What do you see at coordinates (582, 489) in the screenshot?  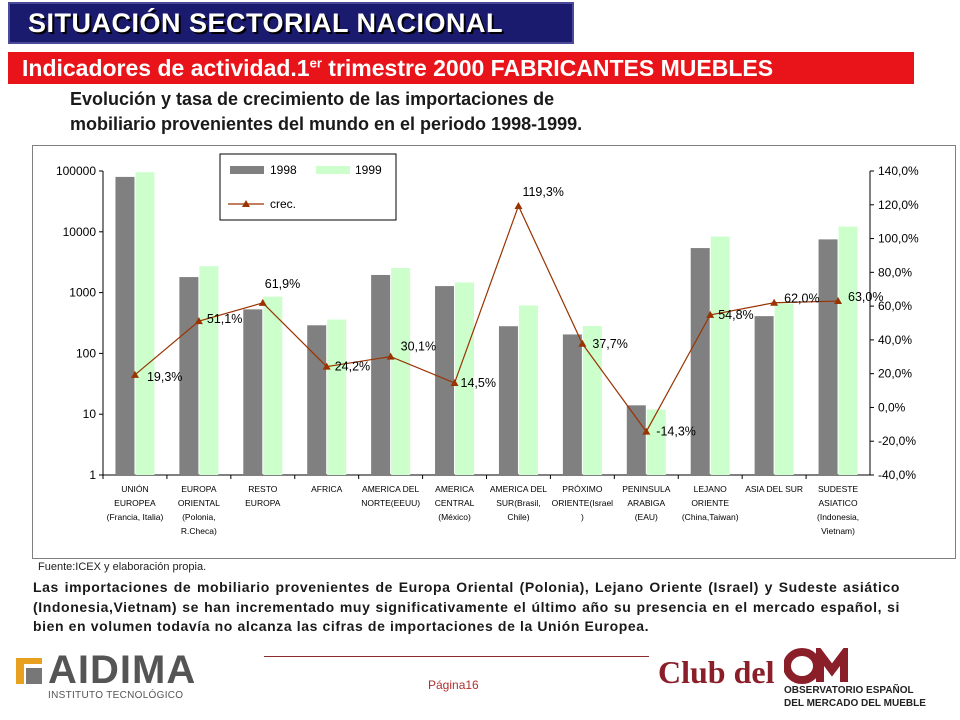 I see `x-tick-label: PRÓXIMO` at bounding box center [582, 489].